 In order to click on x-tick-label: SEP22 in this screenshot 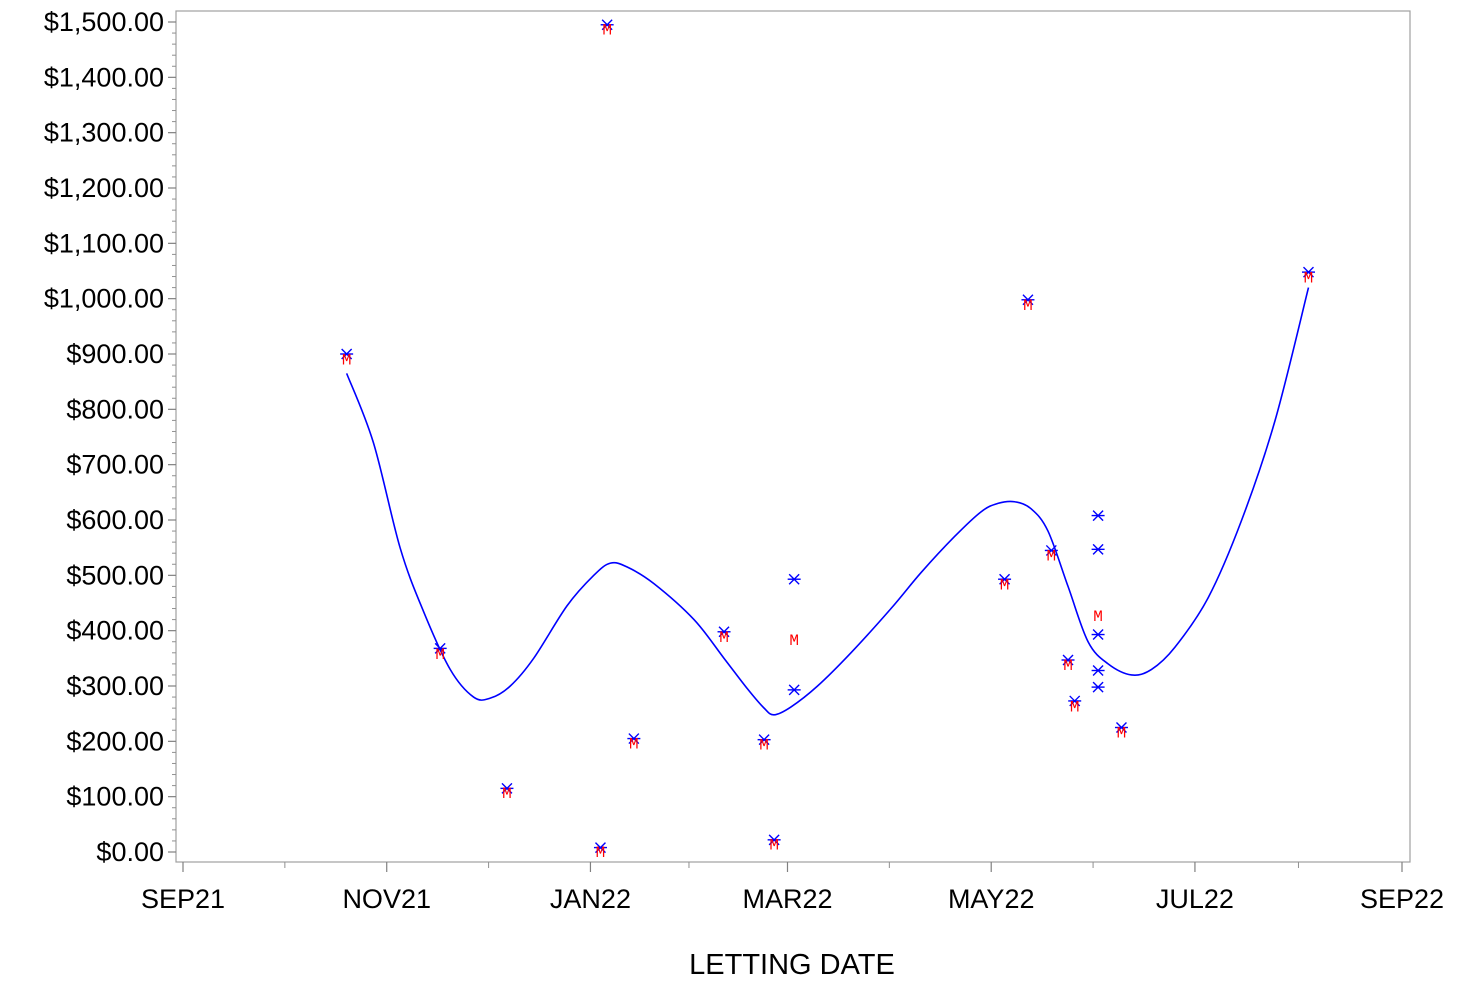, I will do `click(1402, 899)`.